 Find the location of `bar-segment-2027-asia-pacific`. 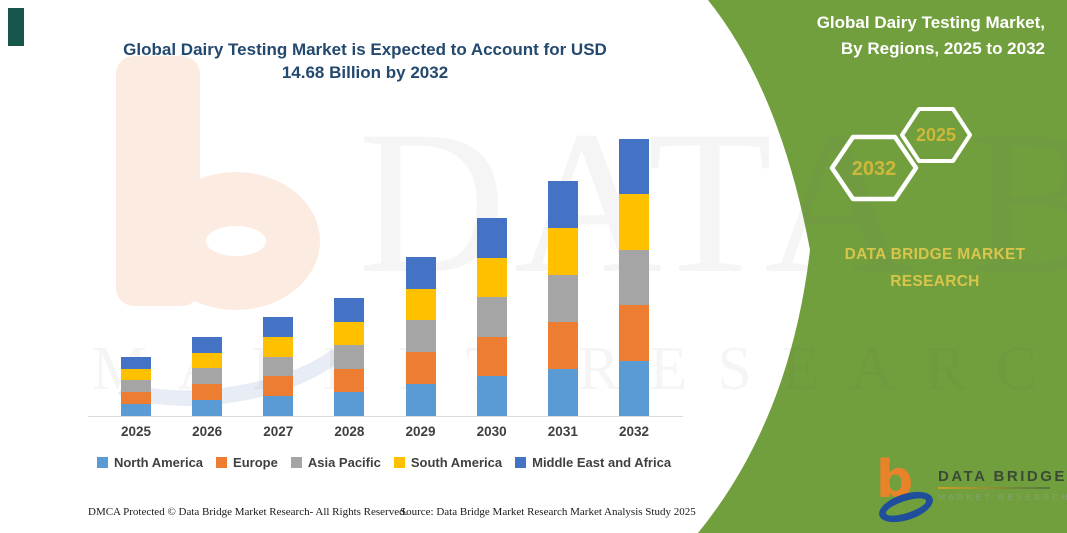

bar-segment-2027-asia-pacific is located at coordinates (278, 366).